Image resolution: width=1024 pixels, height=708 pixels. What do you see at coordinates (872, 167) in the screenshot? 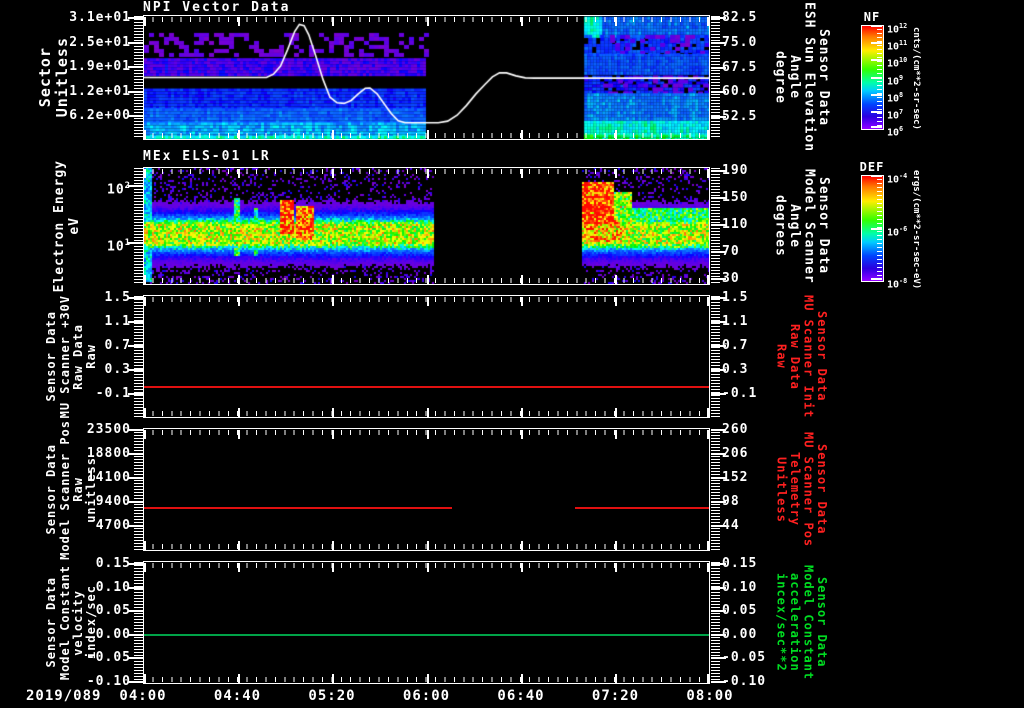
I see `colorbar-def-title: DEF` at bounding box center [872, 167].